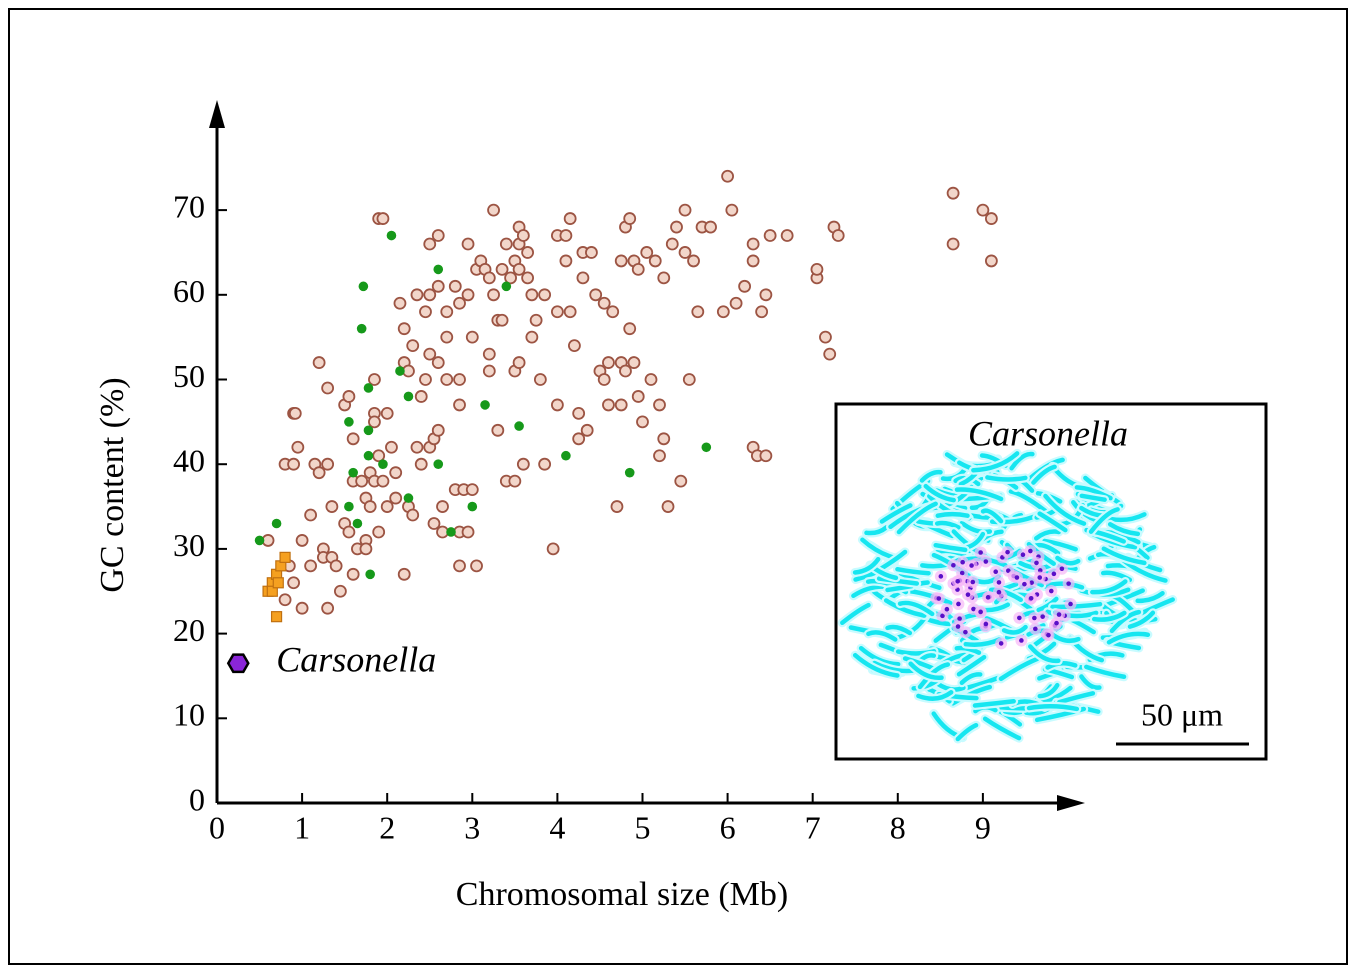  What do you see at coordinates (217, 827) in the screenshot?
I see `x-tick-label: 0` at bounding box center [217, 827].